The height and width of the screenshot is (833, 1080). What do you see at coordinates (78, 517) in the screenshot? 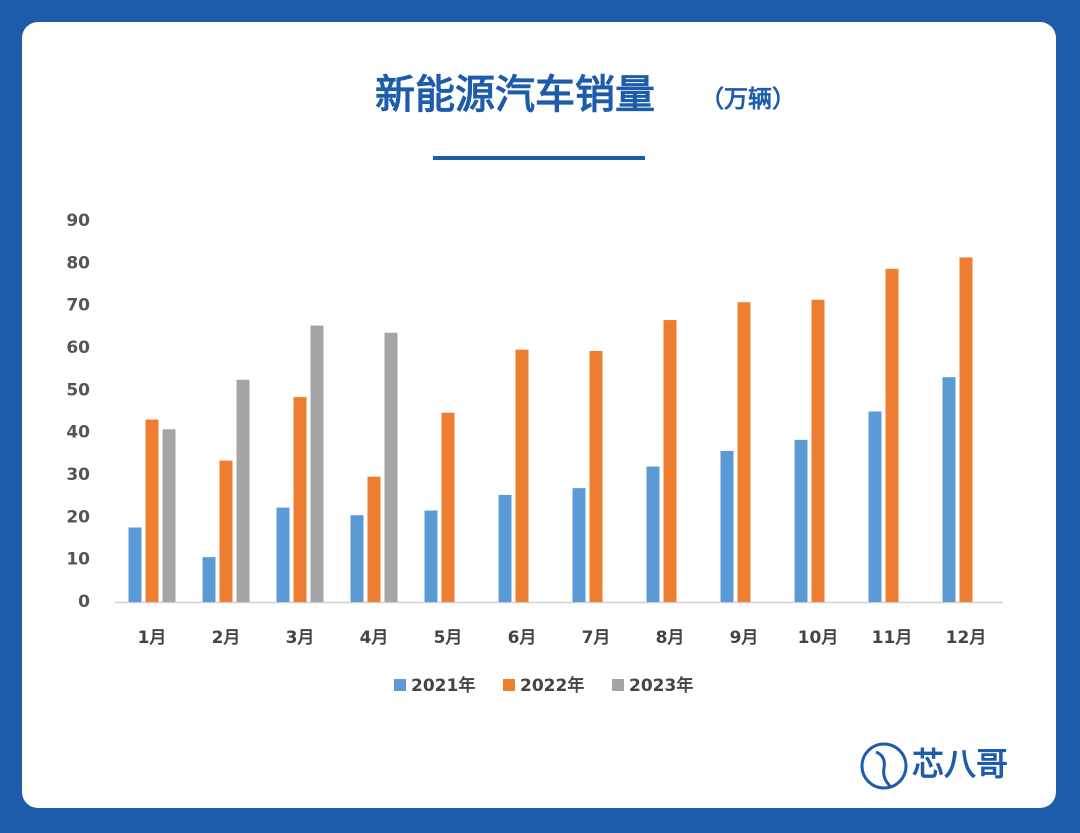
I see `y-tick-label: 20` at bounding box center [78, 517].